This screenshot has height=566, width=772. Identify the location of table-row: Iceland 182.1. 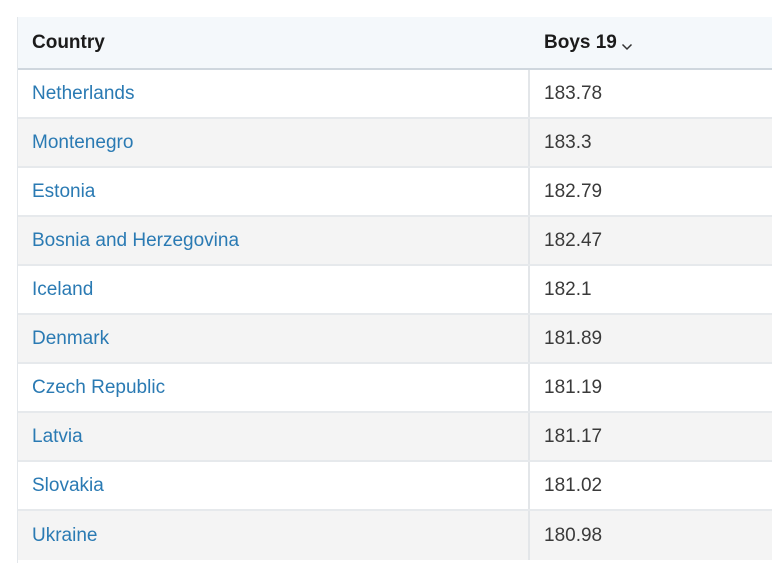
(395, 290).